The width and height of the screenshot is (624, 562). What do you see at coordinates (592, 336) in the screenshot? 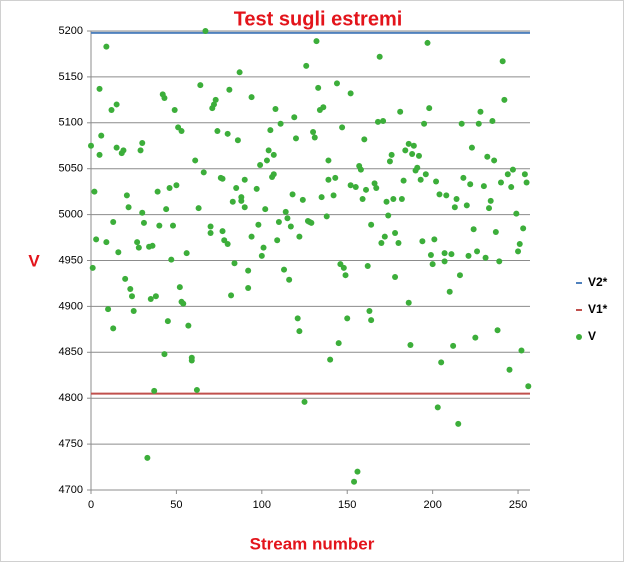
I see `legend-label: V` at bounding box center [592, 336].